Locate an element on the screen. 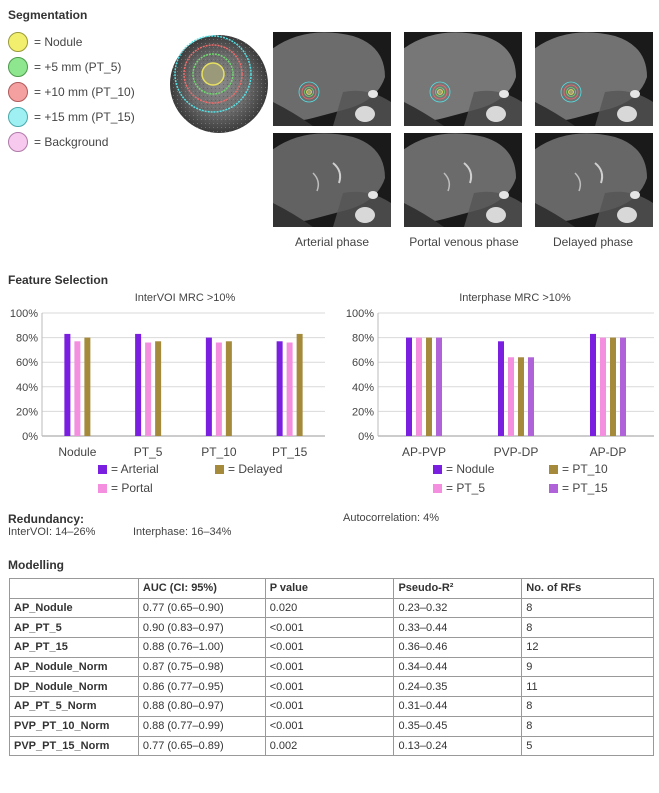 The height and width of the screenshot is (793, 659). num-rfs-cell: 5 is located at coordinates (587, 746).